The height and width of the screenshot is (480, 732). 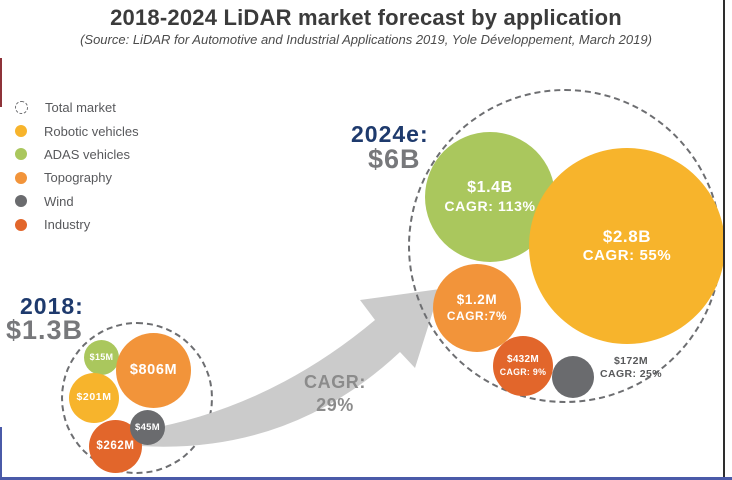 I want to click on right-border-line, so click(x=724, y=240).